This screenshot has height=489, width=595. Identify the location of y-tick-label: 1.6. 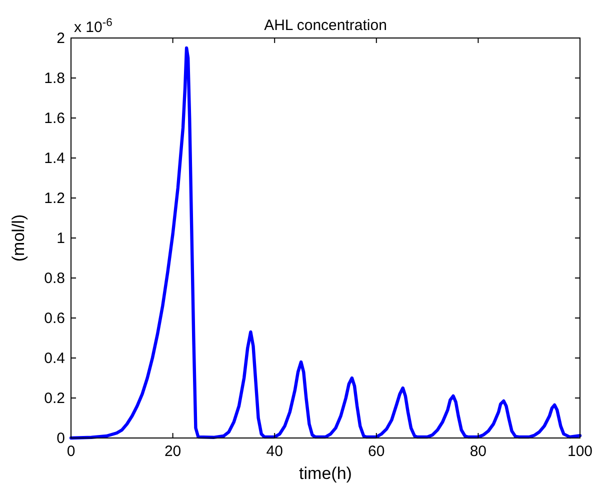
(54, 118).